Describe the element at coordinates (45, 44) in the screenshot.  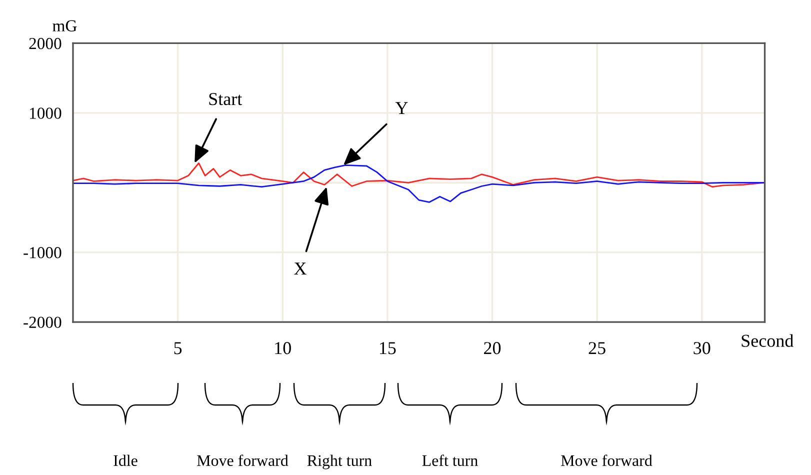
I see `y-tick-label: 2000` at that location.